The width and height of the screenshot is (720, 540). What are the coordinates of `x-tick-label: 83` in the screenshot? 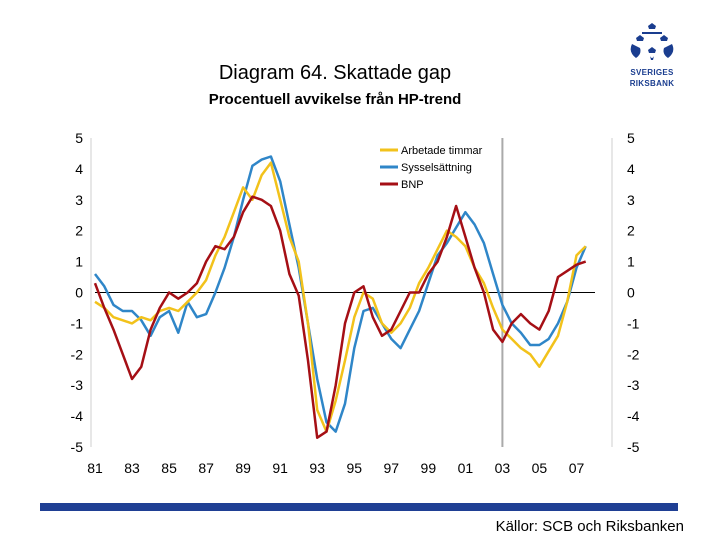 It's located at (132, 468).